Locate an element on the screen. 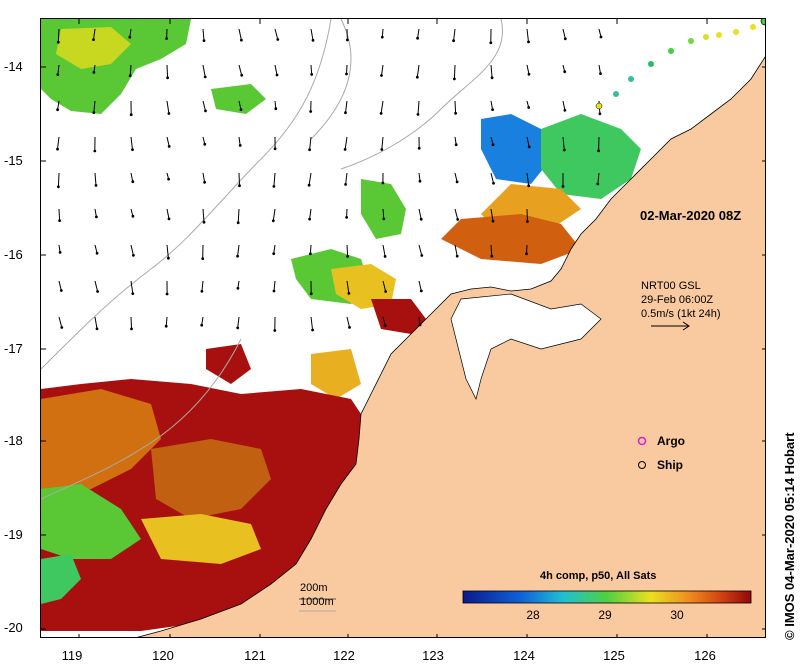 This screenshot has height=672, width=809. current-product-label: NRT00 GSL is located at coordinates (671, 286).